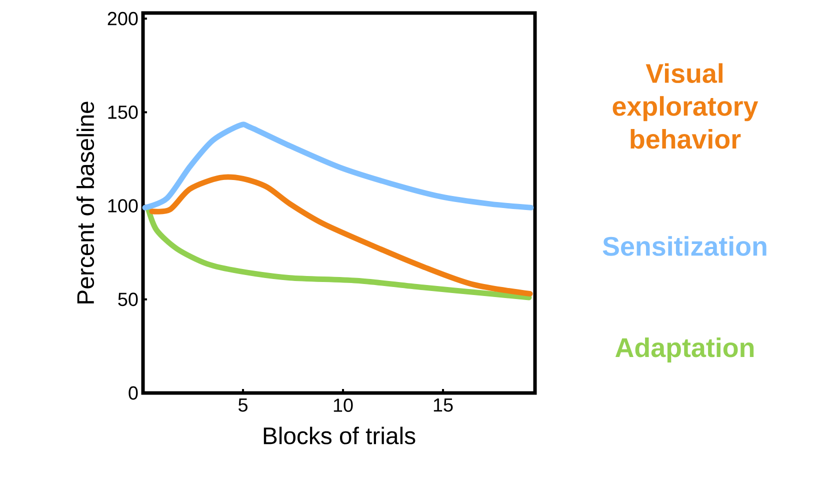 This screenshot has height=482, width=815. I want to click on y-axis-title: Percent of baseline, so click(85, 203).